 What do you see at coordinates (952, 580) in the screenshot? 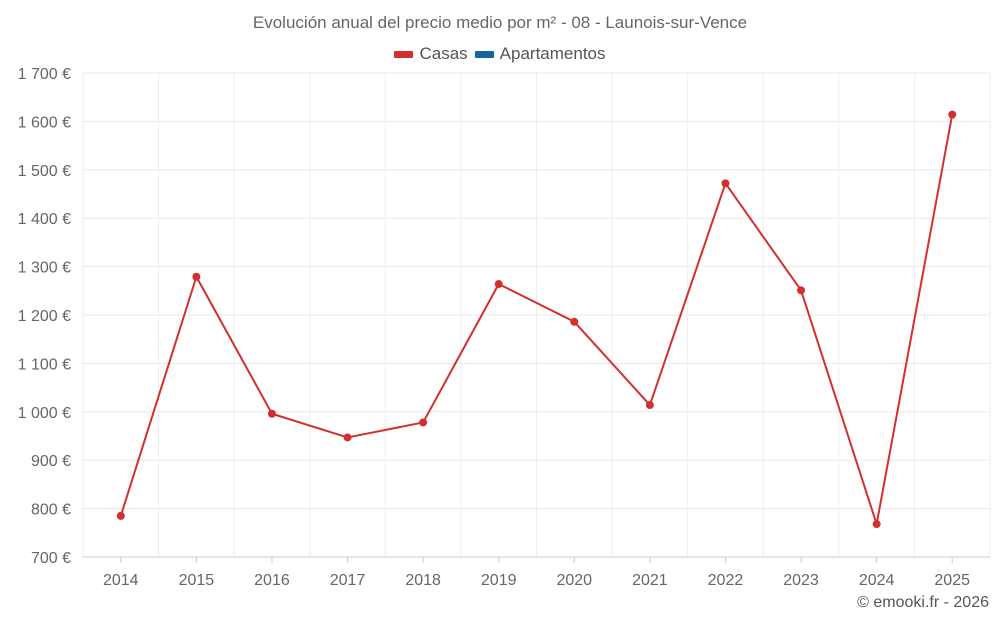
I see `x-tick-label: 2025` at bounding box center [952, 580].